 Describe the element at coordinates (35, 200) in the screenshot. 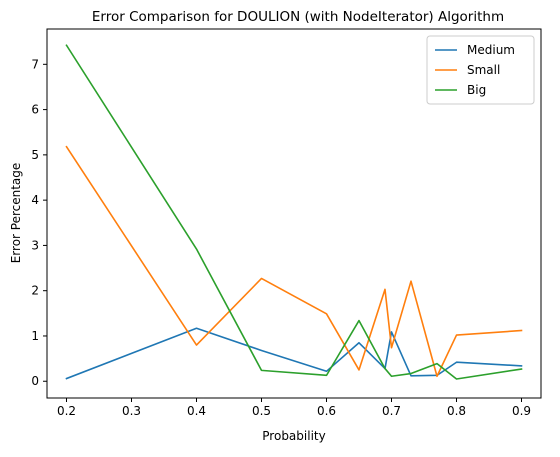

I see `y-tick-label: 4` at that location.